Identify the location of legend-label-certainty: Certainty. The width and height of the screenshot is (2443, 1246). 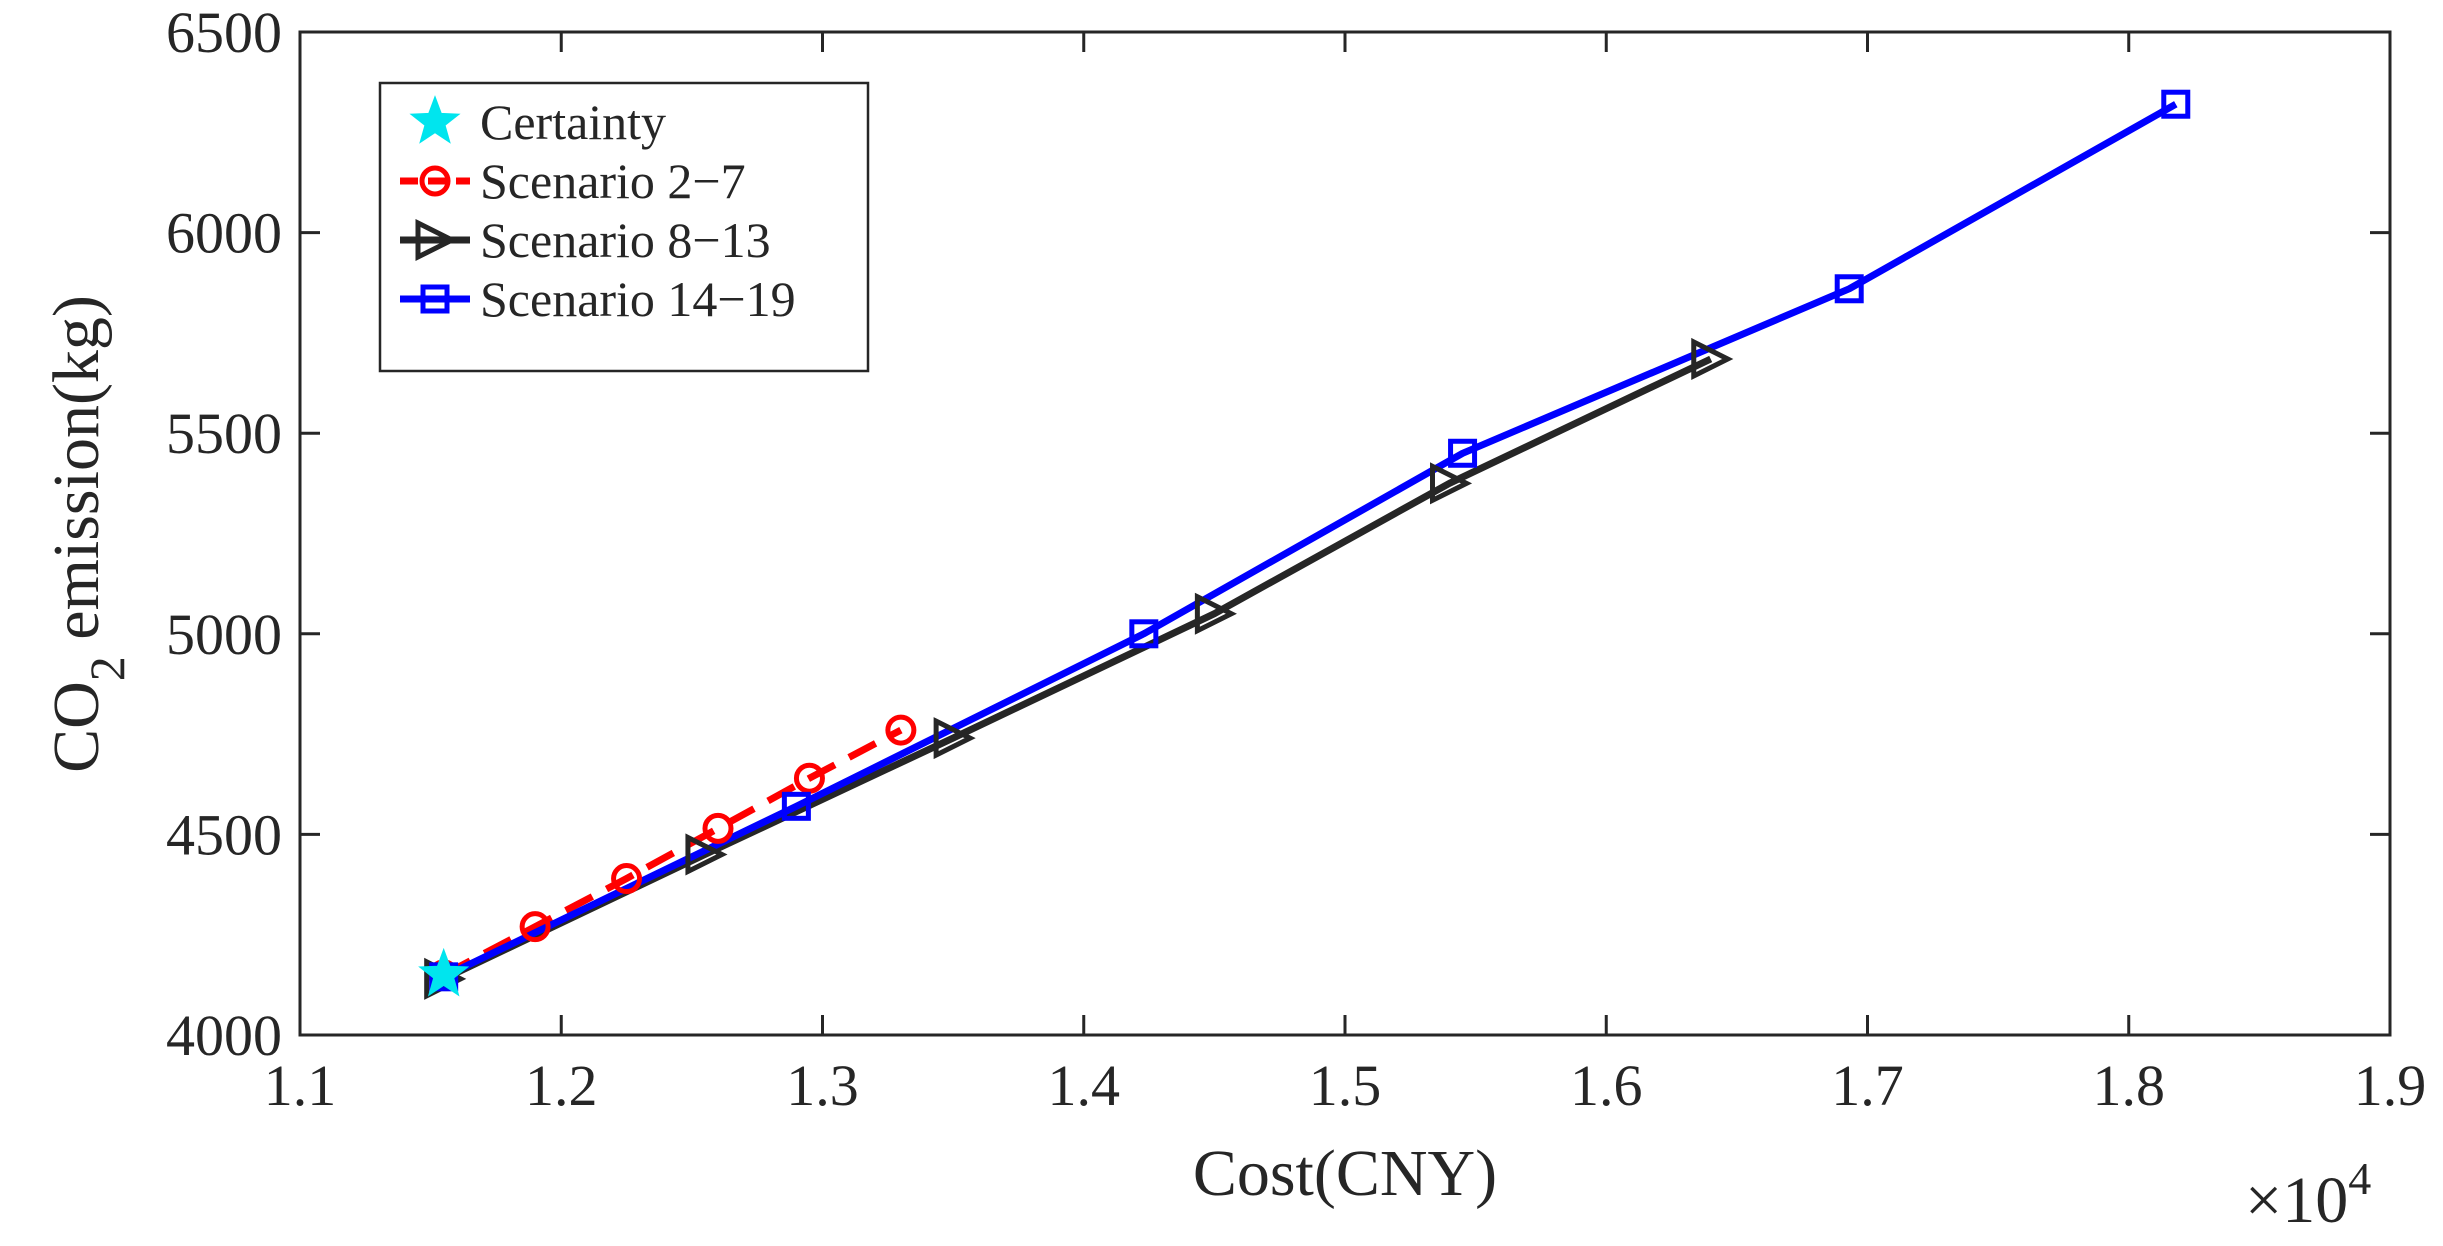
(573, 122).